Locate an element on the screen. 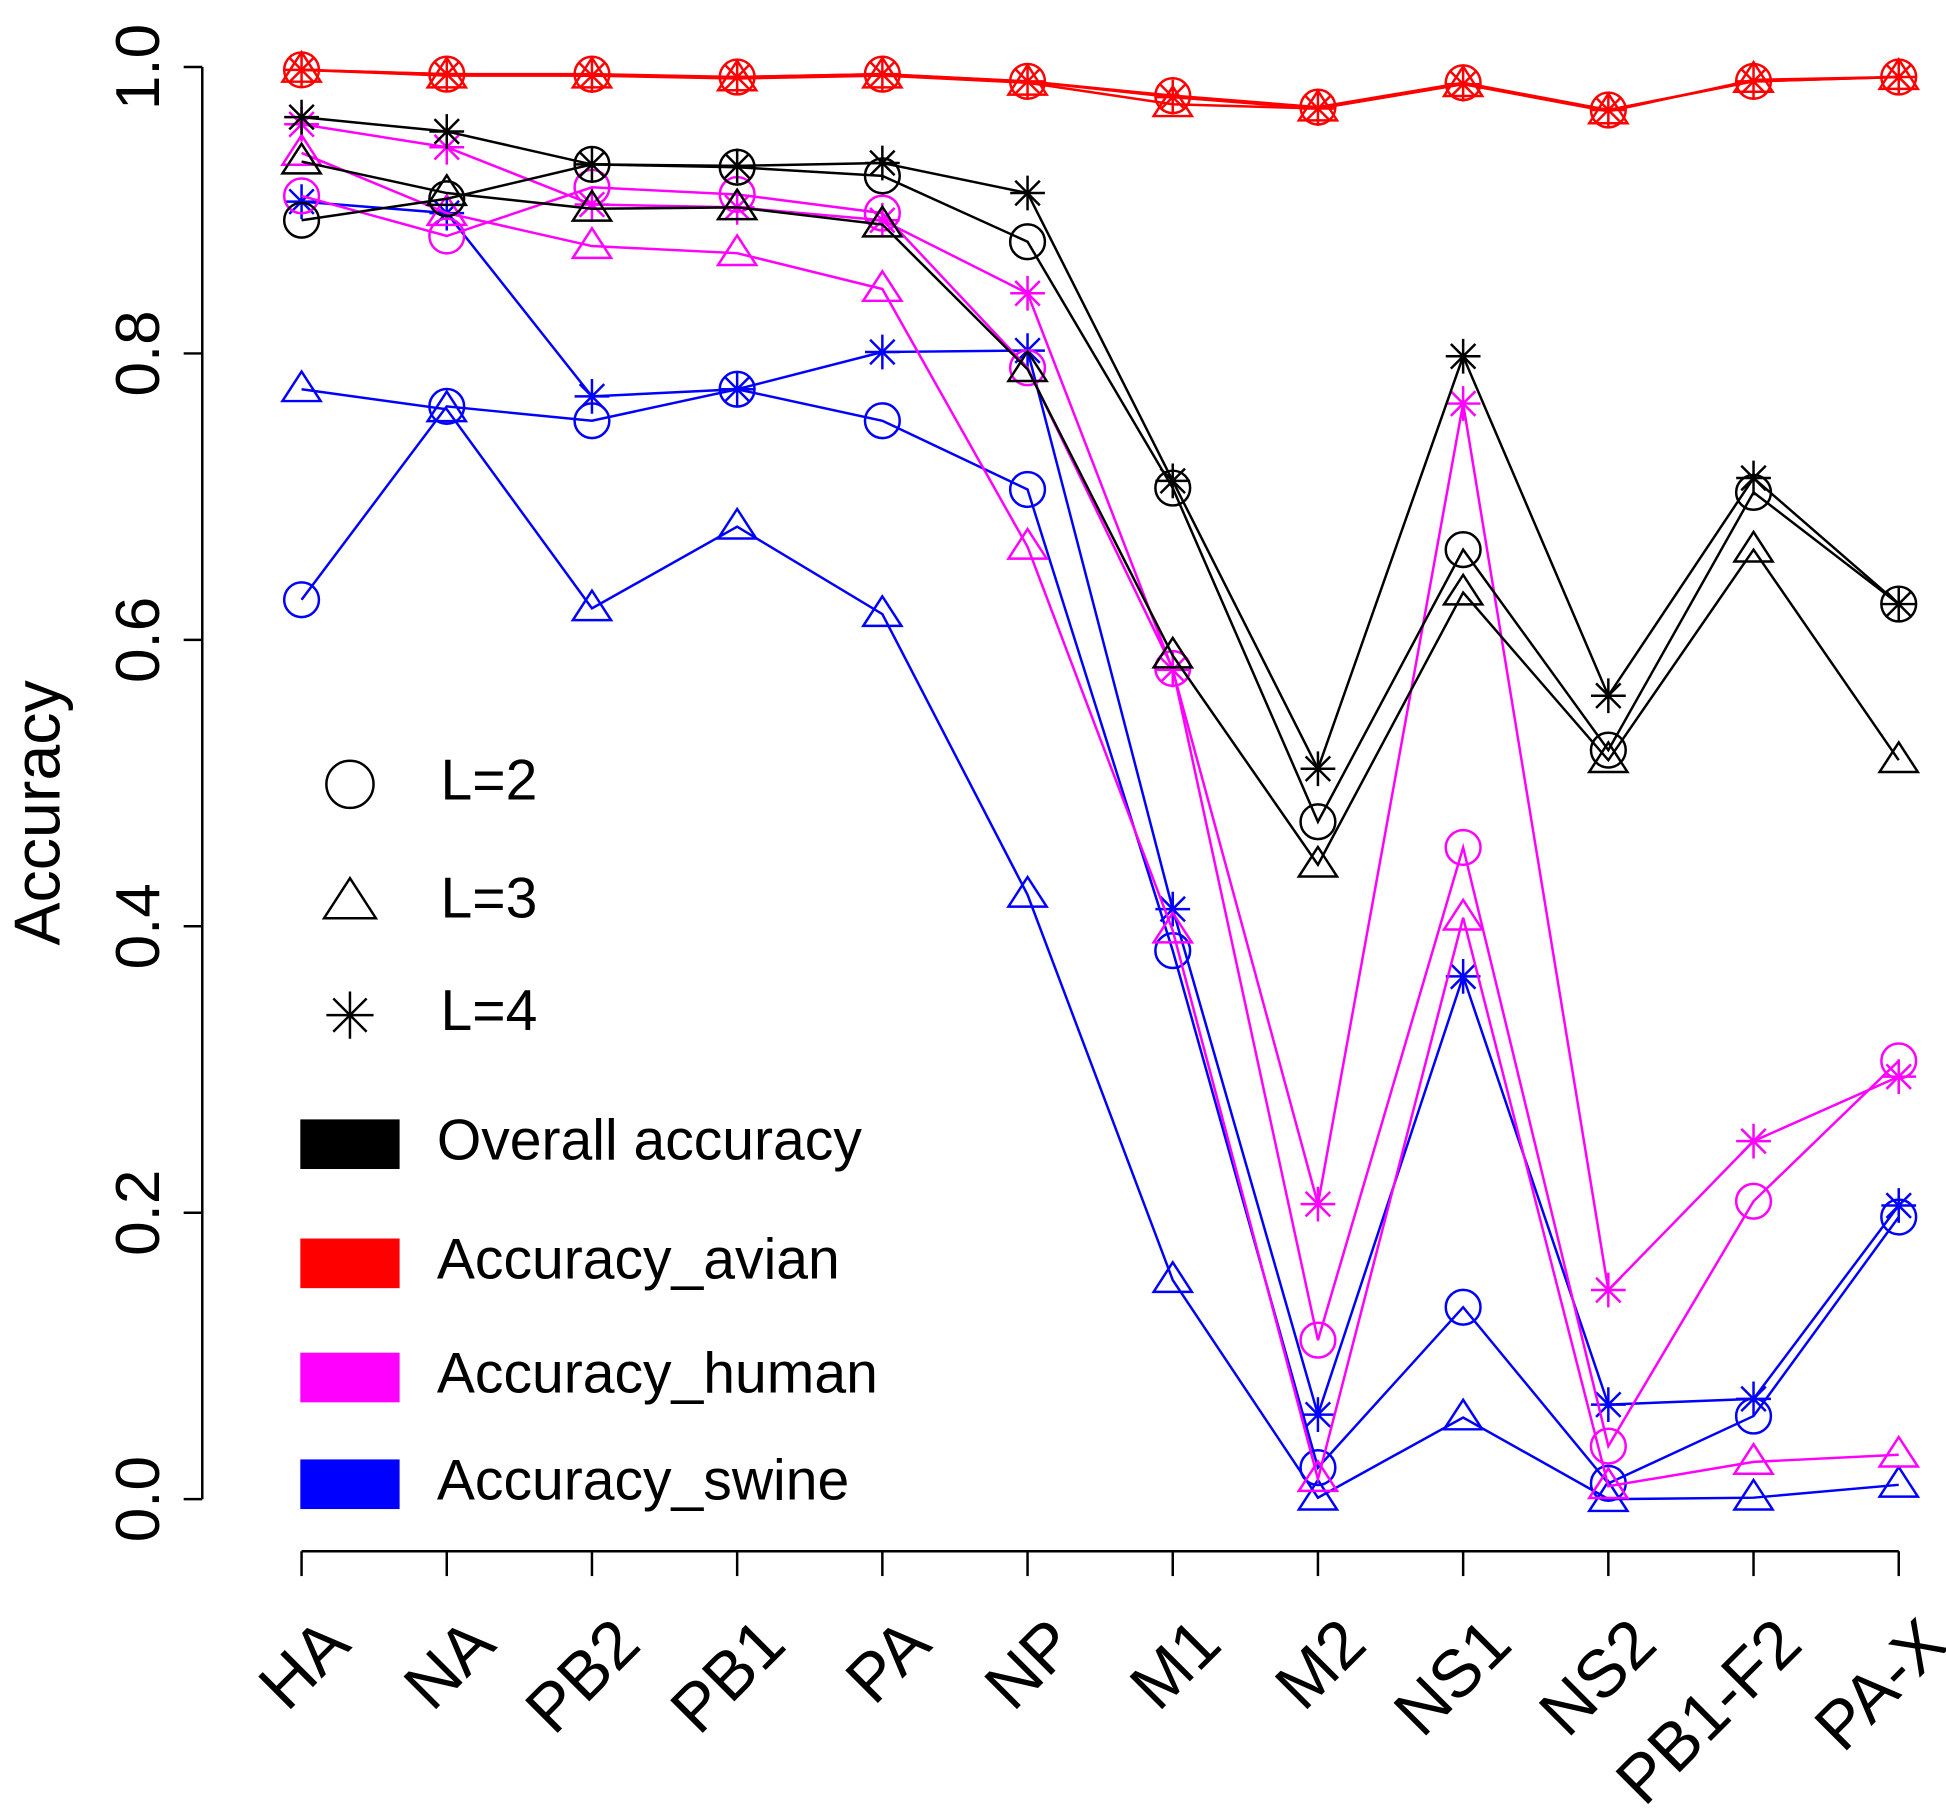 The width and height of the screenshot is (1946, 1808). x-tick-label: PA-X is located at coordinates (1873, 1685).